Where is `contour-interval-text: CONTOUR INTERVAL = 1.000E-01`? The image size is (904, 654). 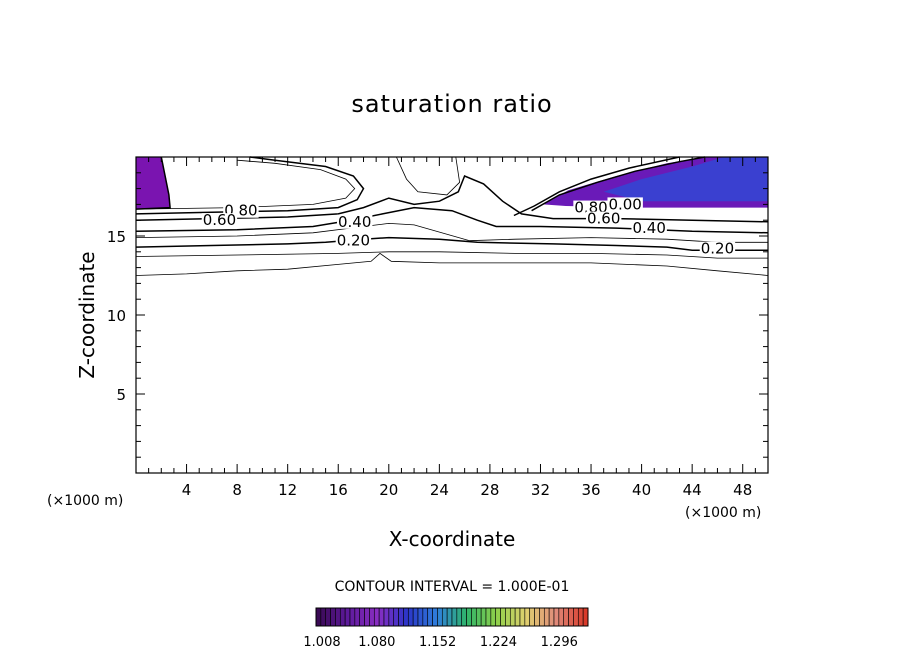 contour-interval-text: CONTOUR INTERVAL = 1.000E-01 is located at coordinates (452, 587).